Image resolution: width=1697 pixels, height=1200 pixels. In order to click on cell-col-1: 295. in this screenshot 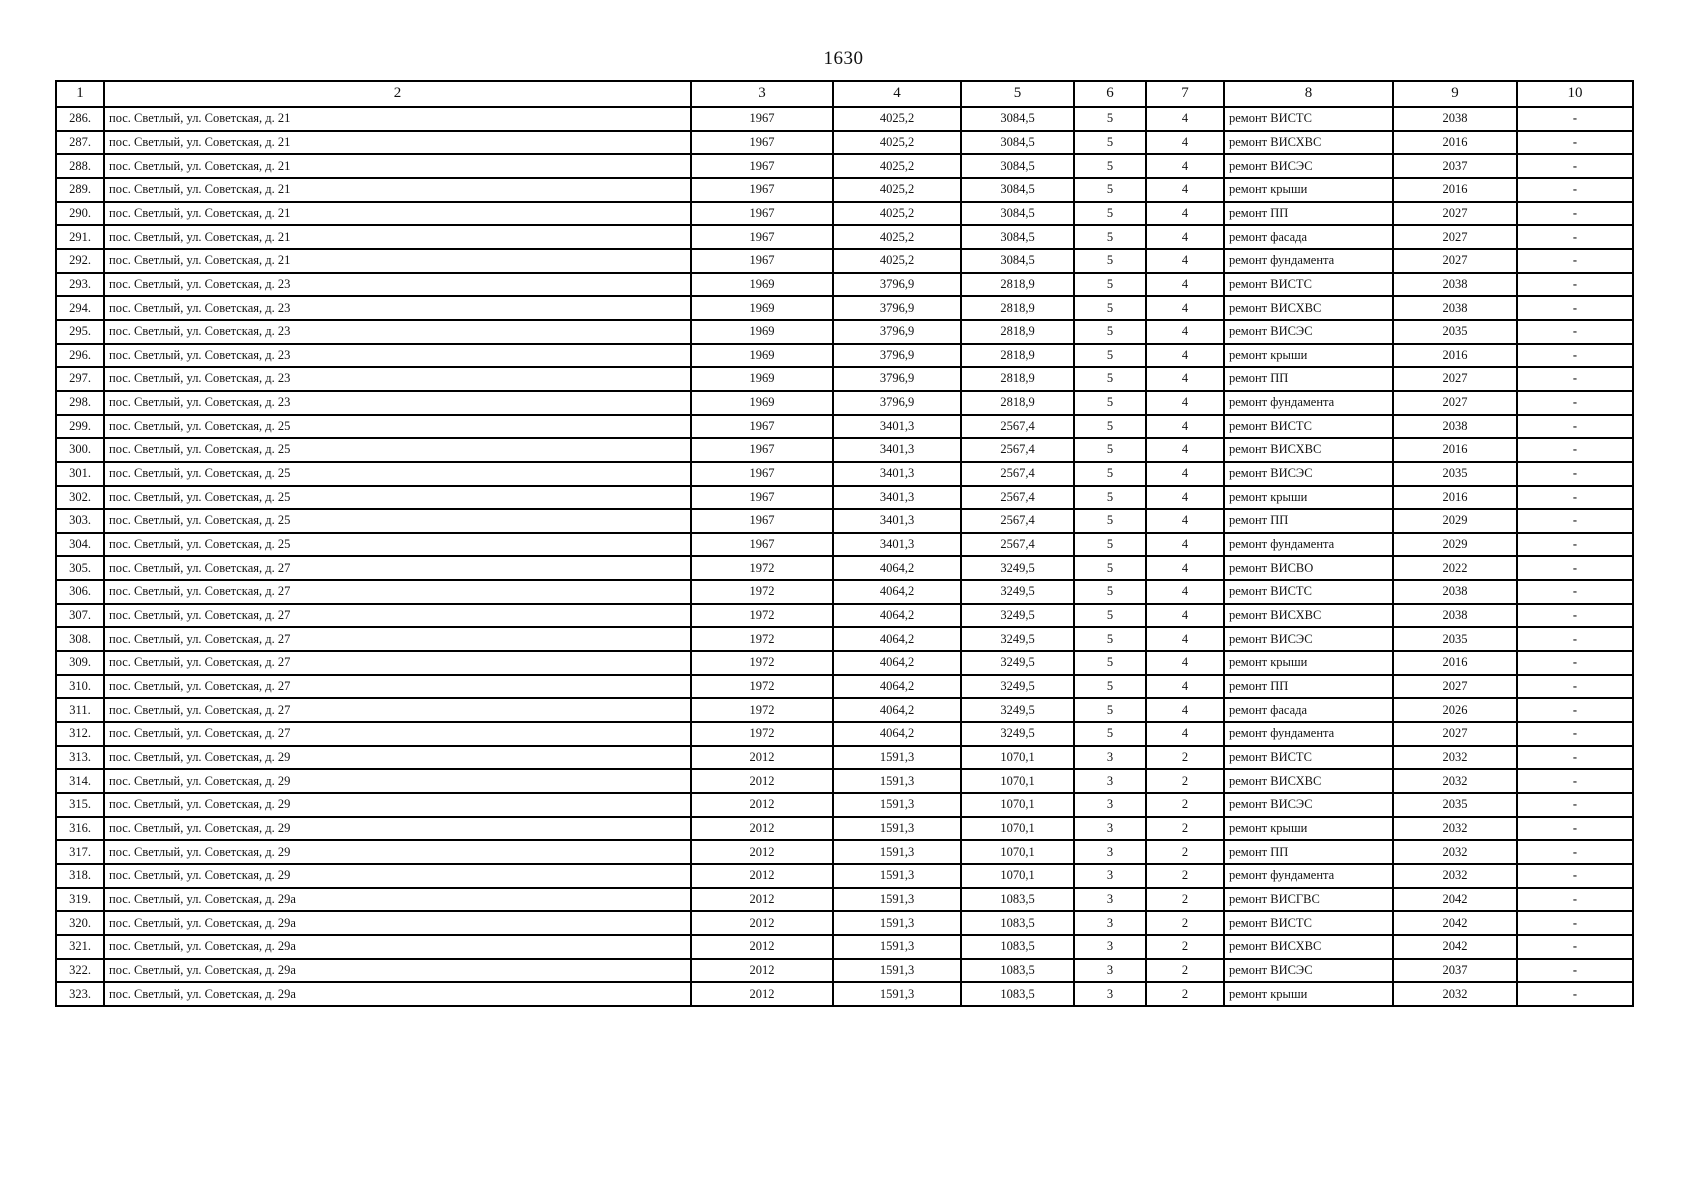, I will do `click(80, 331)`.